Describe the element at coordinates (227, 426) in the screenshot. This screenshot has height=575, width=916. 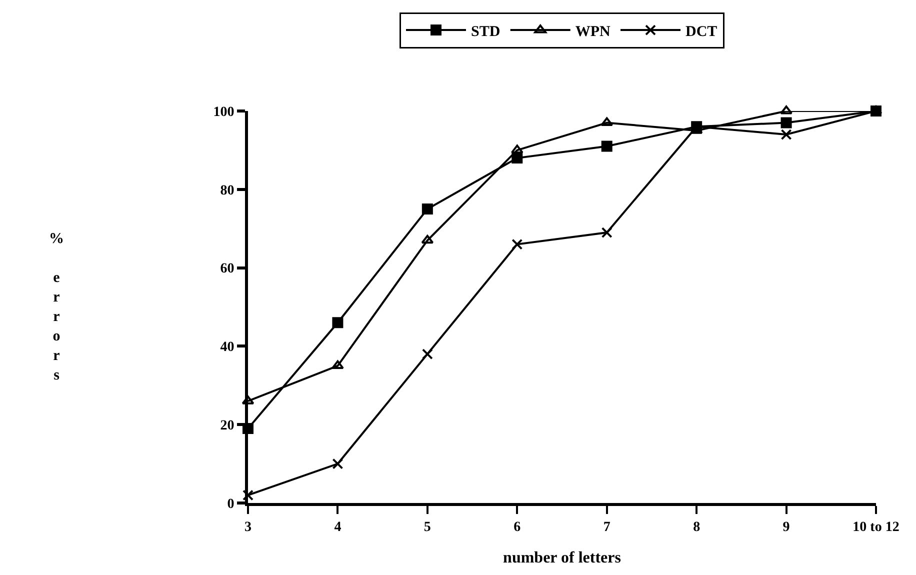
I see `y-tick-label: 20` at that location.